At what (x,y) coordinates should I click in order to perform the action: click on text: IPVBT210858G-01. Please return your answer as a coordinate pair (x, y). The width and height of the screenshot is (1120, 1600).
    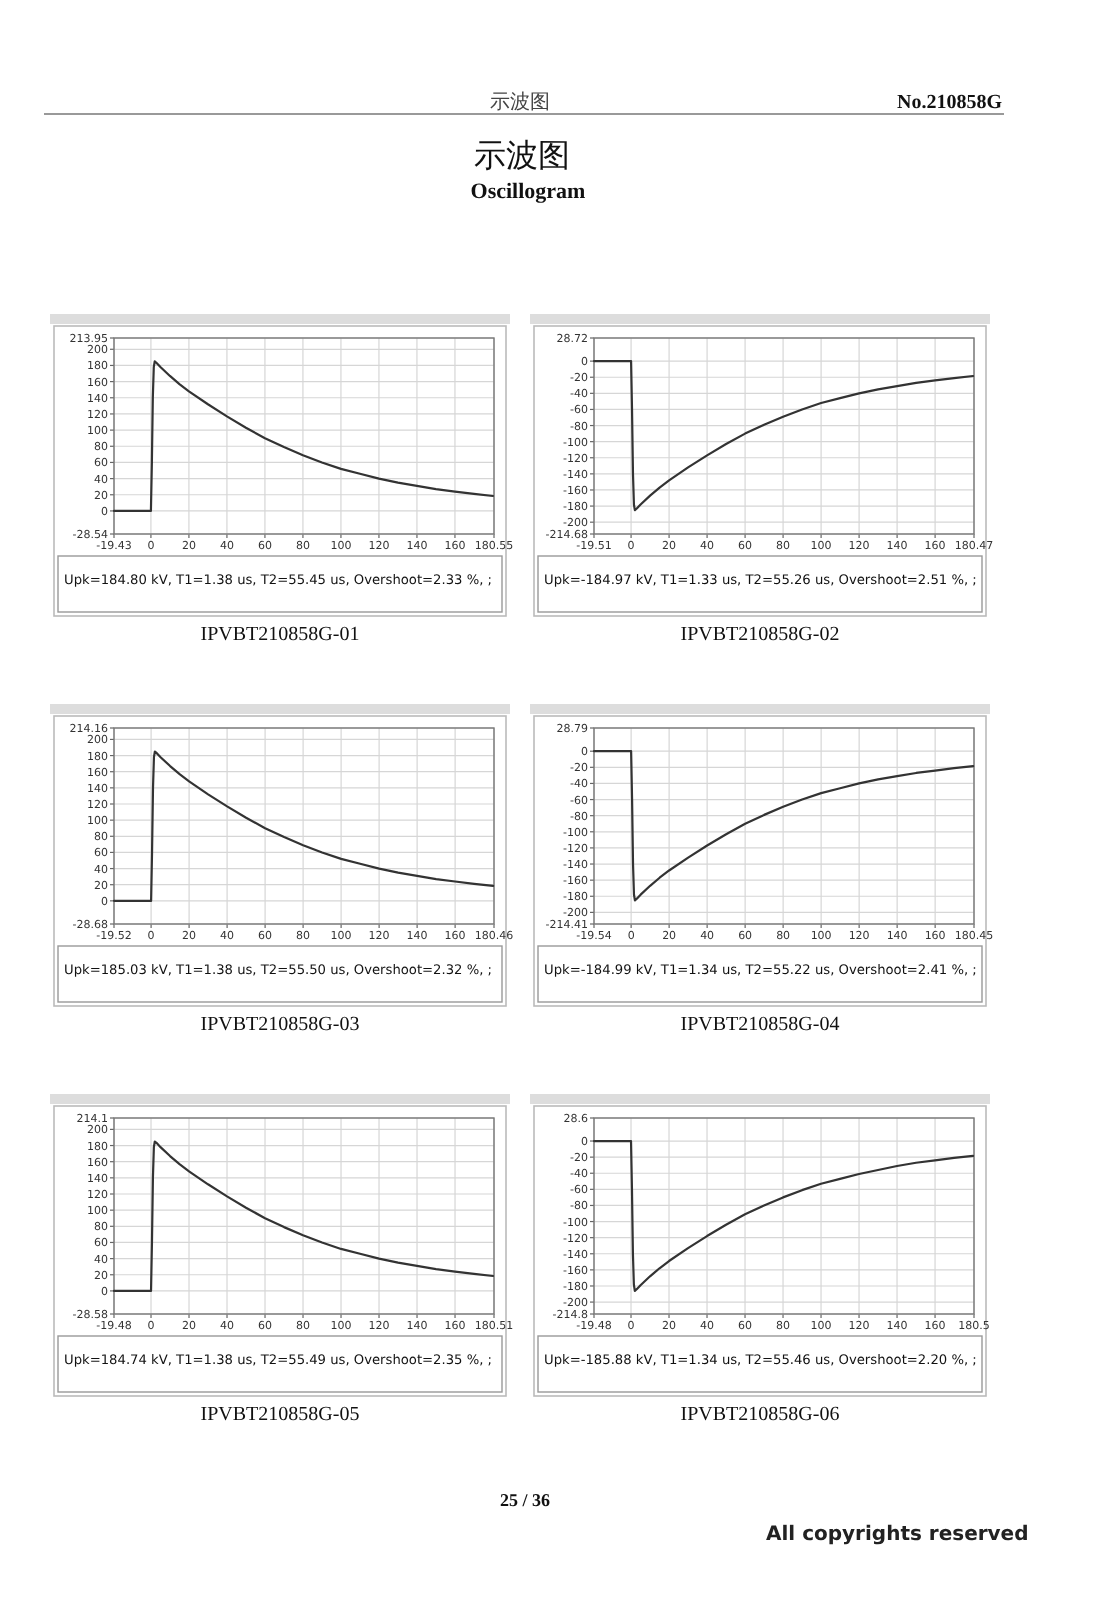
    Looking at the image, I should click on (280, 635).